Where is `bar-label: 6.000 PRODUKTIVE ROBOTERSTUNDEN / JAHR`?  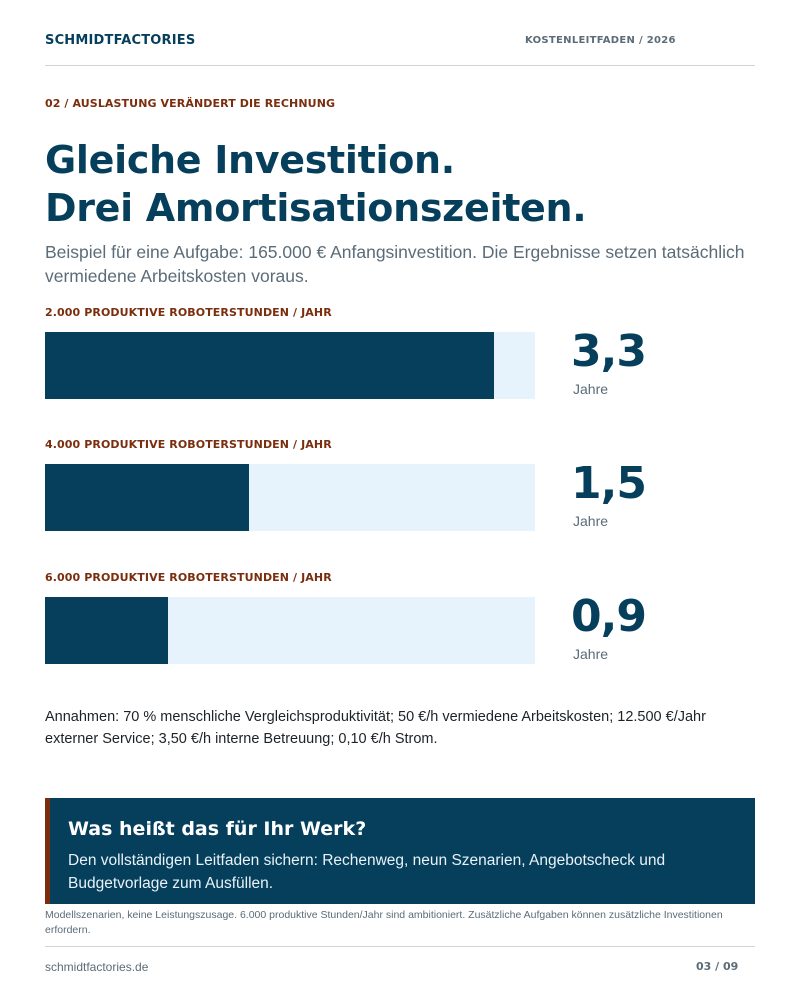
bar-label: 6.000 PRODUKTIVE ROBOTERSTUNDEN / JAHR is located at coordinates (188, 577).